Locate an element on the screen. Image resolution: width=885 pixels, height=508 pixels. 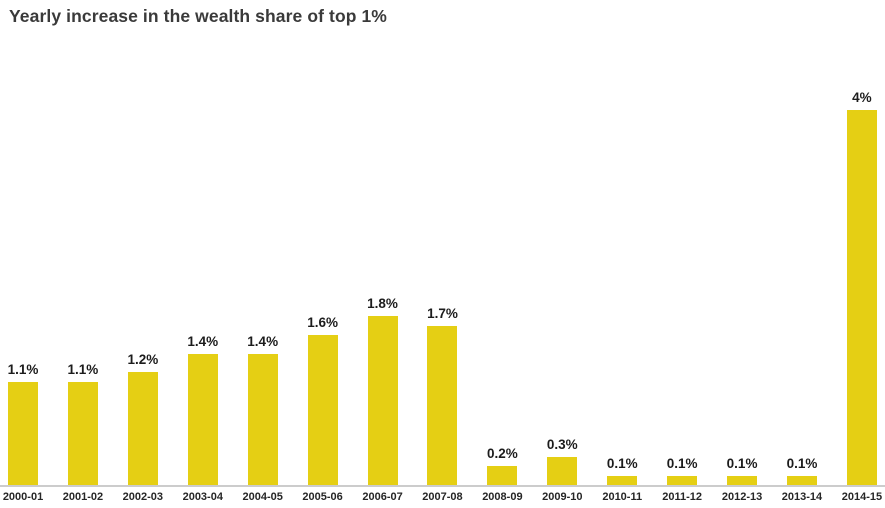
bar-value-label: 1.8% is located at coordinates (382, 303).